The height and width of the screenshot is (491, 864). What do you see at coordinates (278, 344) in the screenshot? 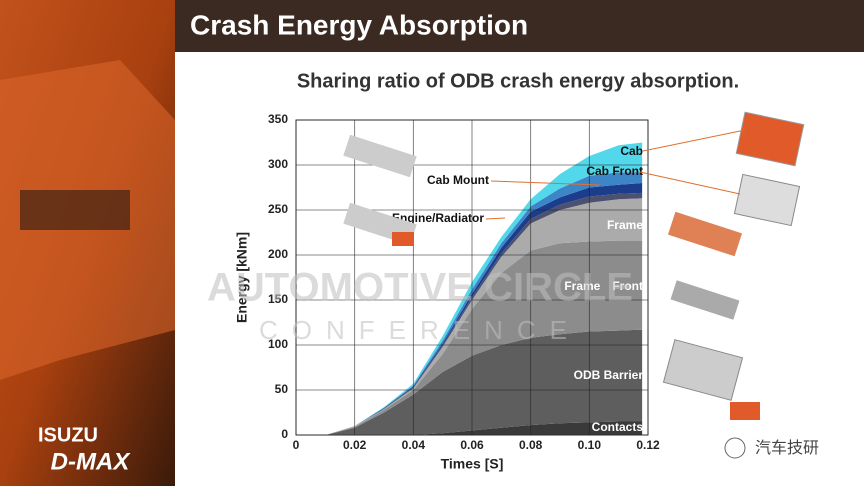
I see `y-tick-label: 100` at bounding box center [278, 344].